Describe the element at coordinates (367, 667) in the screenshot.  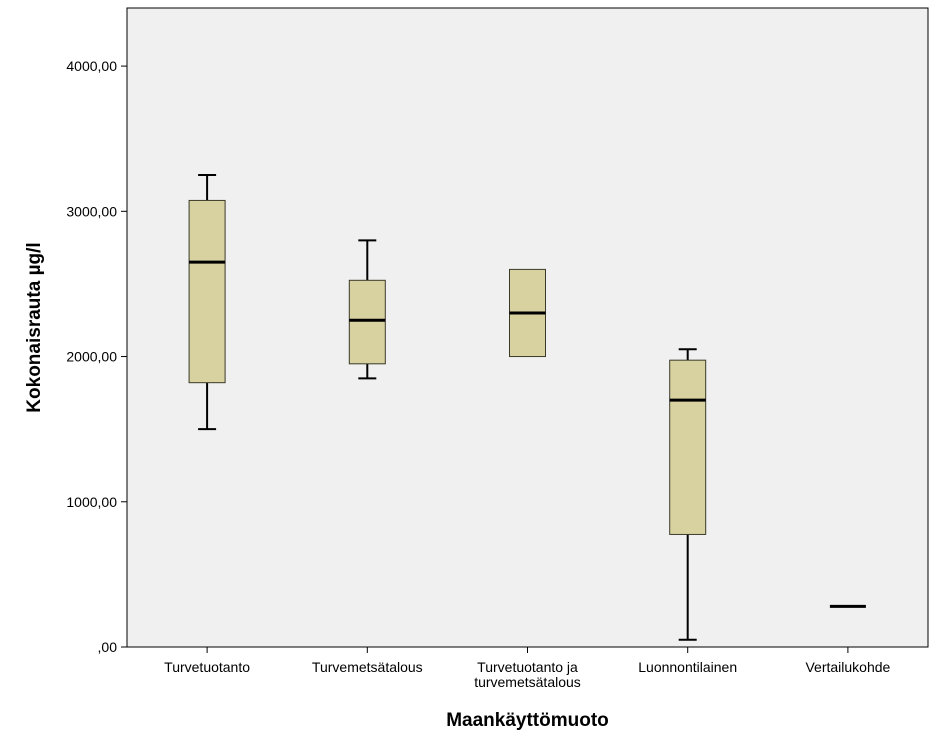
I see `x-tick-label: Turvemetsätalous` at that location.